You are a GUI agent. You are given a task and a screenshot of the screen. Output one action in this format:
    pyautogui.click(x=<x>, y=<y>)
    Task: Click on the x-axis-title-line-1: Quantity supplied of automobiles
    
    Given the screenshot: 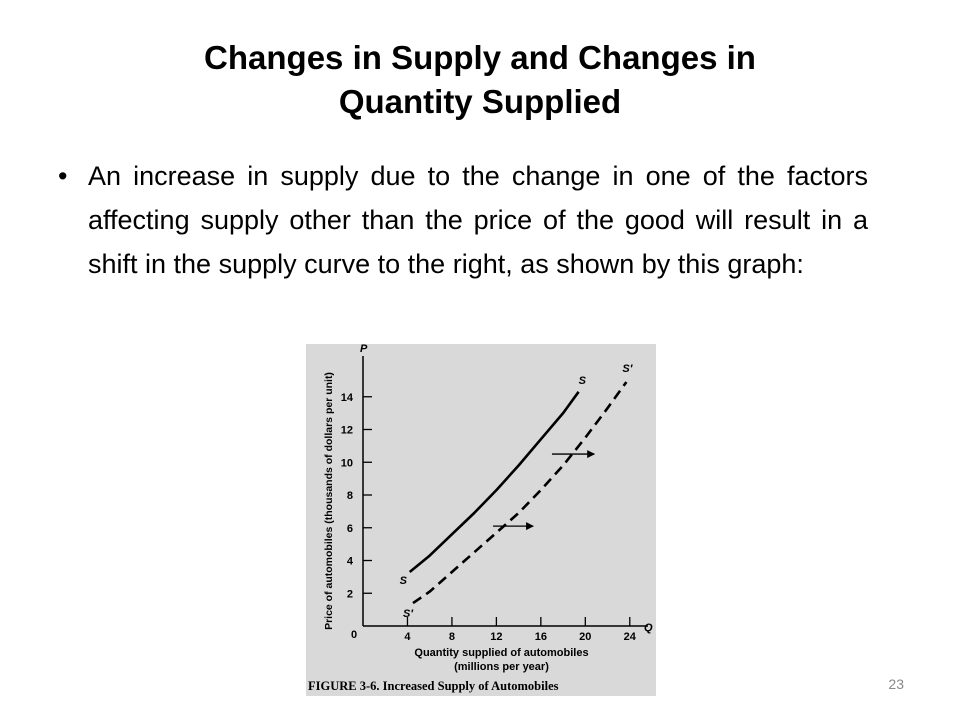 What is the action you would take?
    pyautogui.click(x=501, y=653)
    